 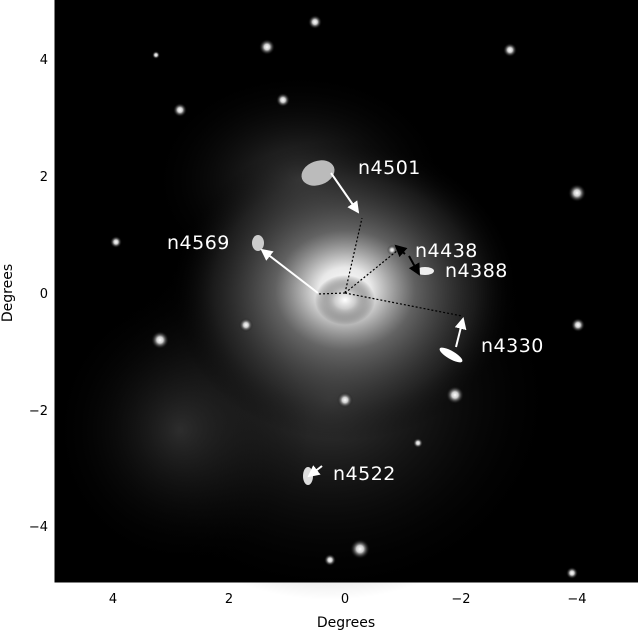 I want to click on arrow-n4330, so click(x=460, y=332).